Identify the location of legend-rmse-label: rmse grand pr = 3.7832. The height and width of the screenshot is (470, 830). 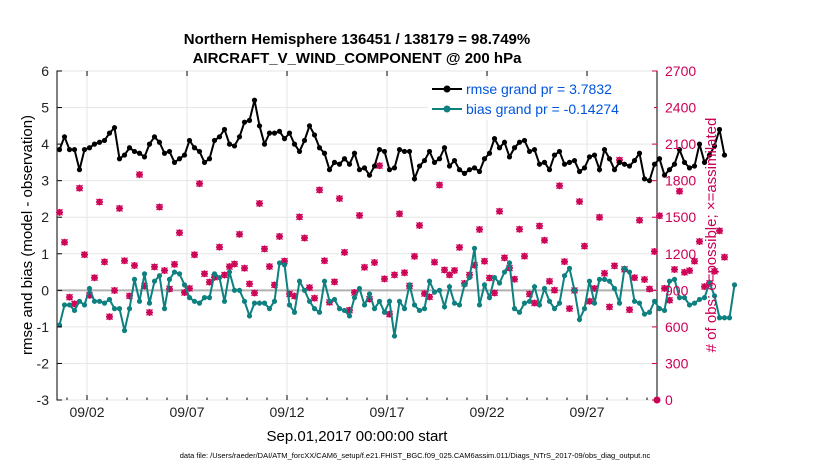
(539, 89).